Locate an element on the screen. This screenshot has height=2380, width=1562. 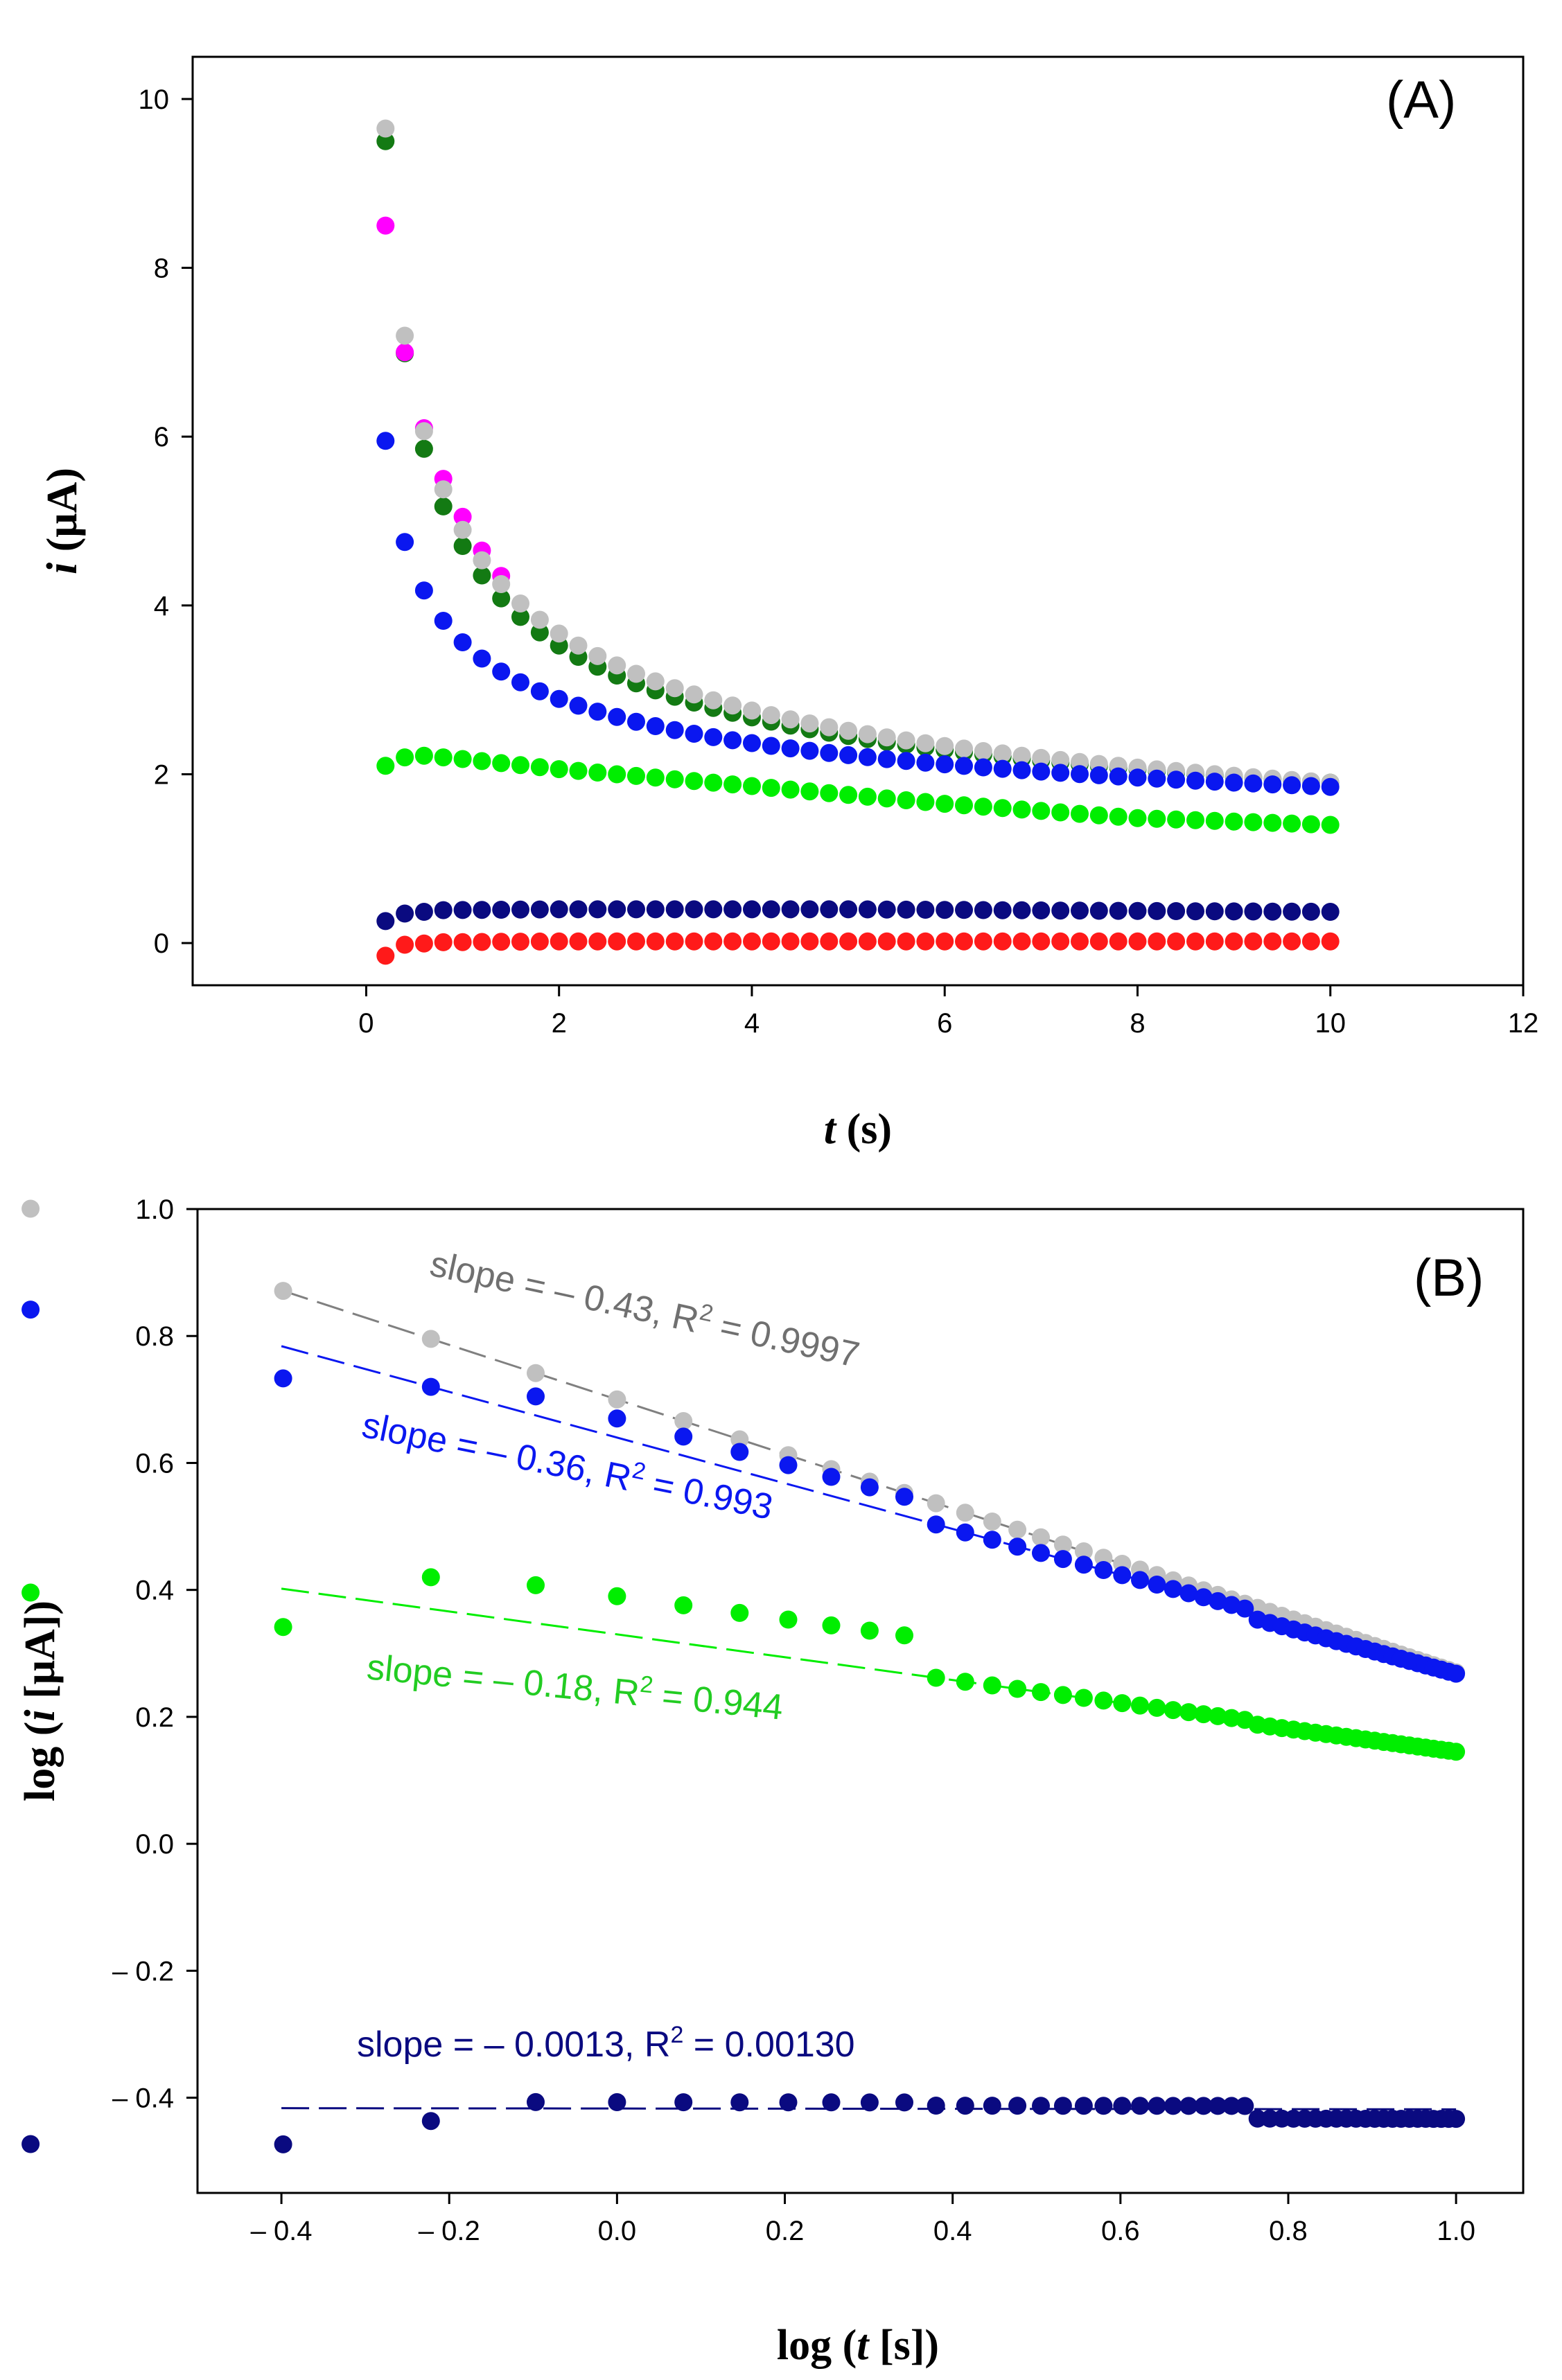
panel-a-xtick-label: 12 is located at coordinates (1523, 1024).